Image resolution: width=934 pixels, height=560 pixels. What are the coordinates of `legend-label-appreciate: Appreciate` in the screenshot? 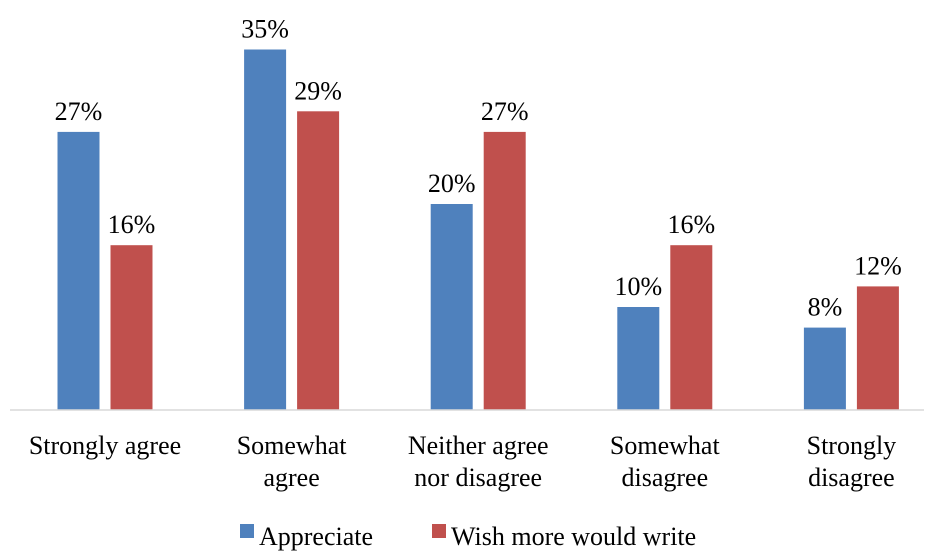 It's located at (316, 536).